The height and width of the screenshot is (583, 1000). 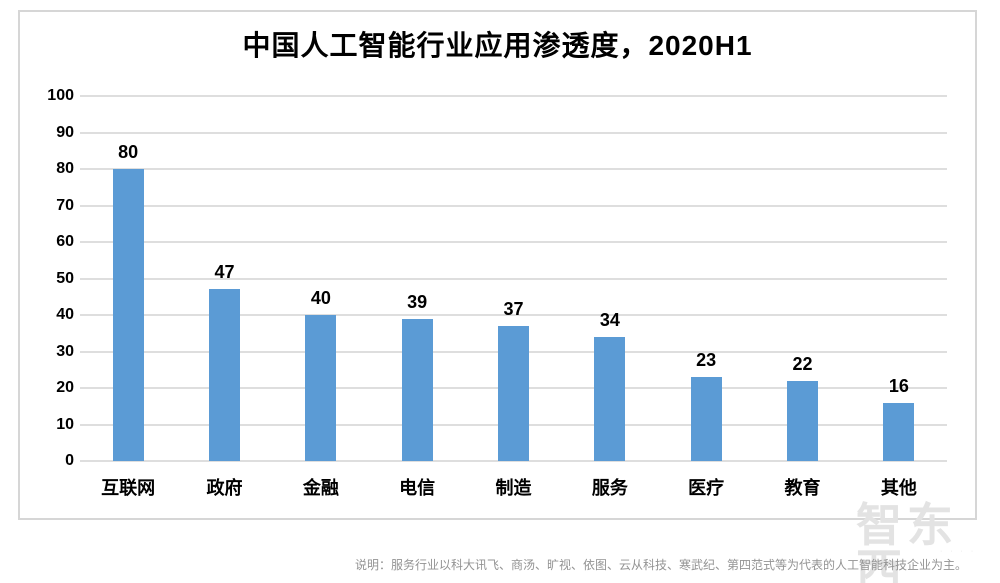 I want to click on watermark-logo: 智东西, so click(x=907, y=541).